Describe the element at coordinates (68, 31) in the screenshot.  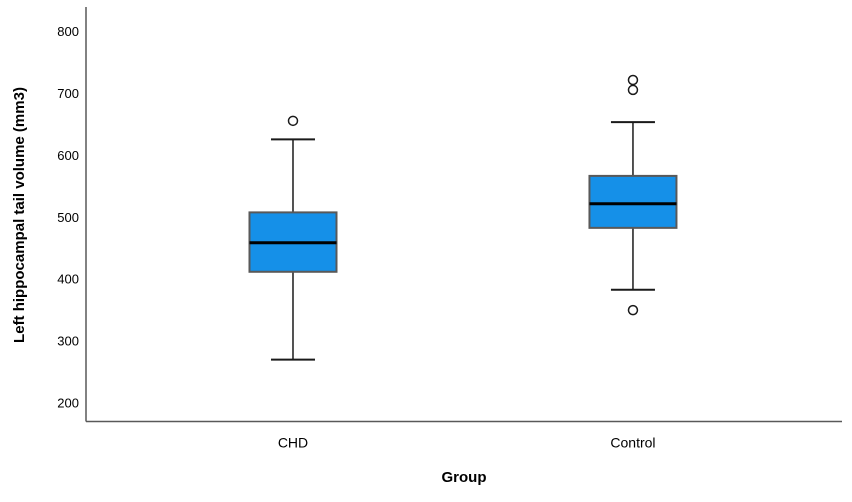
I see `y-tick-label: 800` at that location.